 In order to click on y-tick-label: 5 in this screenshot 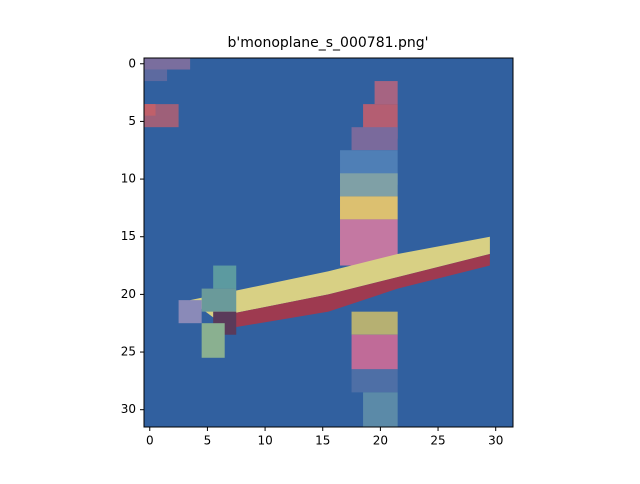, I will do `click(132, 121)`.